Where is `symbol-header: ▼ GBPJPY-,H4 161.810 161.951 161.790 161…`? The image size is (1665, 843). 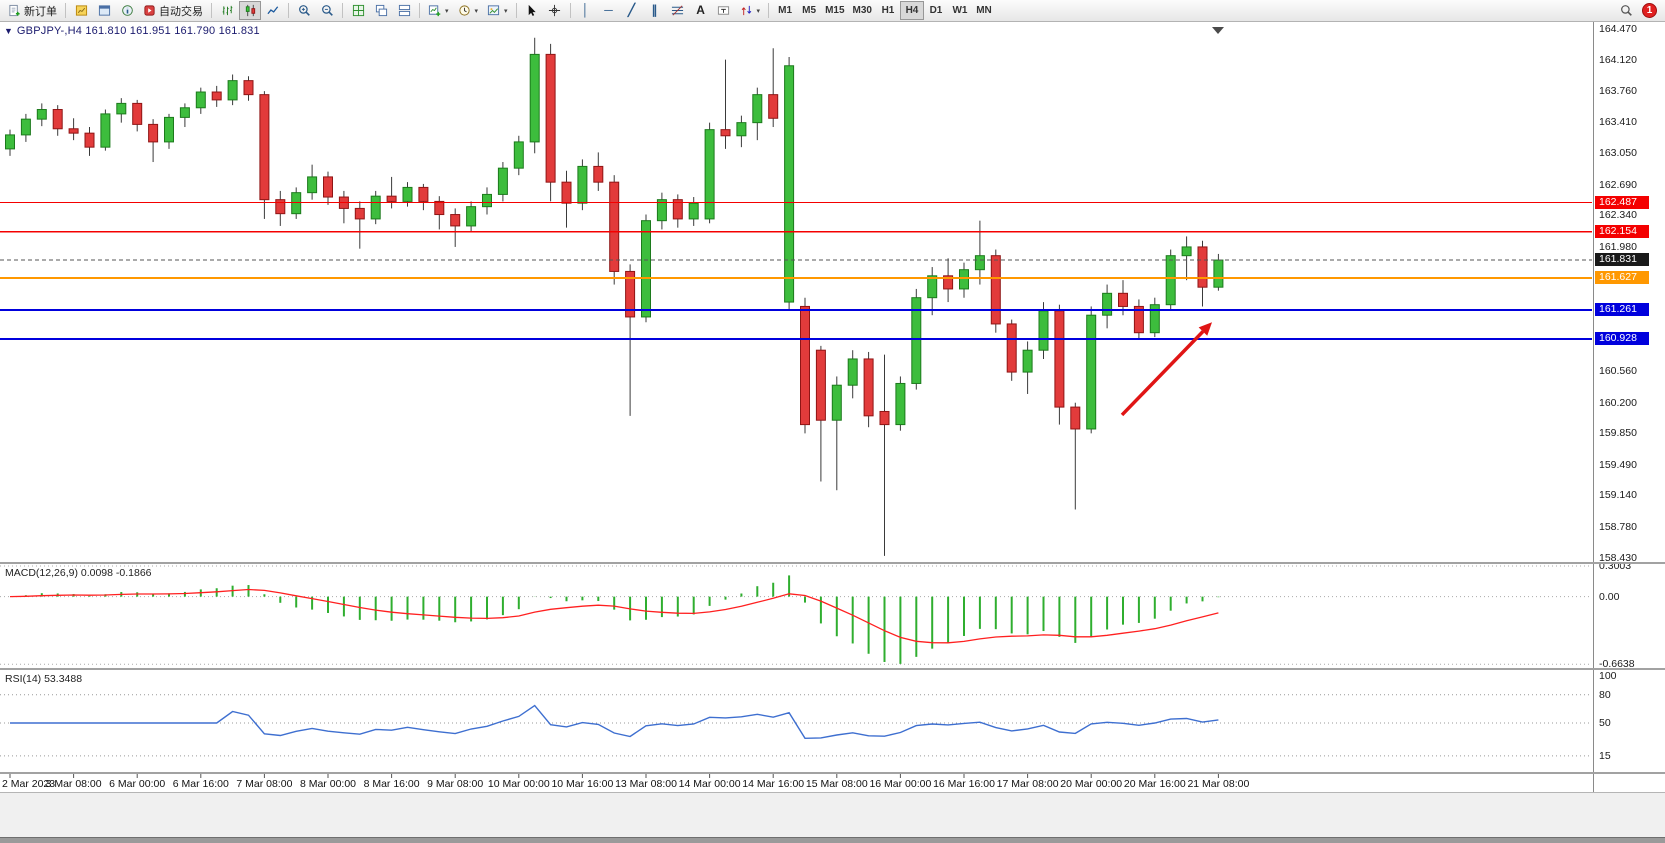 symbol-header: ▼ GBPJPY-,H4 161.810 161.951 161.790 161… is located at coordinates (132, 31).